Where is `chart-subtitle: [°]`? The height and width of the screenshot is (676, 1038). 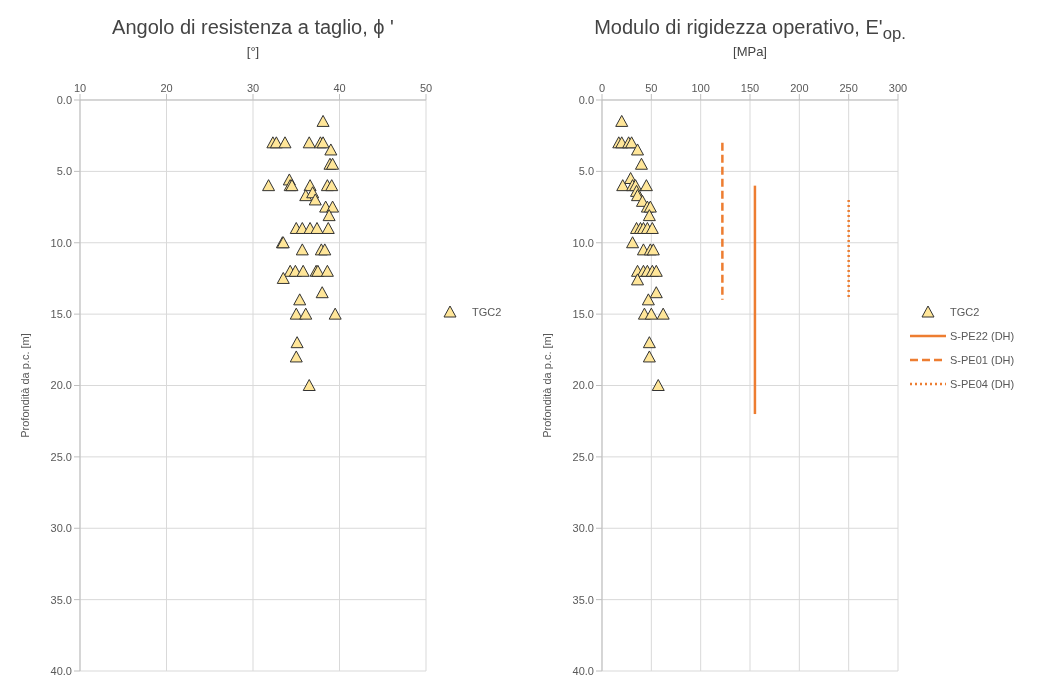 chart-subtitle: [°] is located at coordinates (253, 51).